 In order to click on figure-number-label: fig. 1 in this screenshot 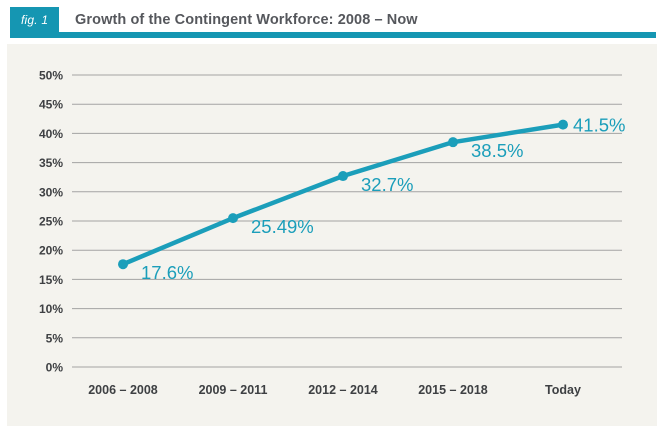, I will do `click(35, 19)`.